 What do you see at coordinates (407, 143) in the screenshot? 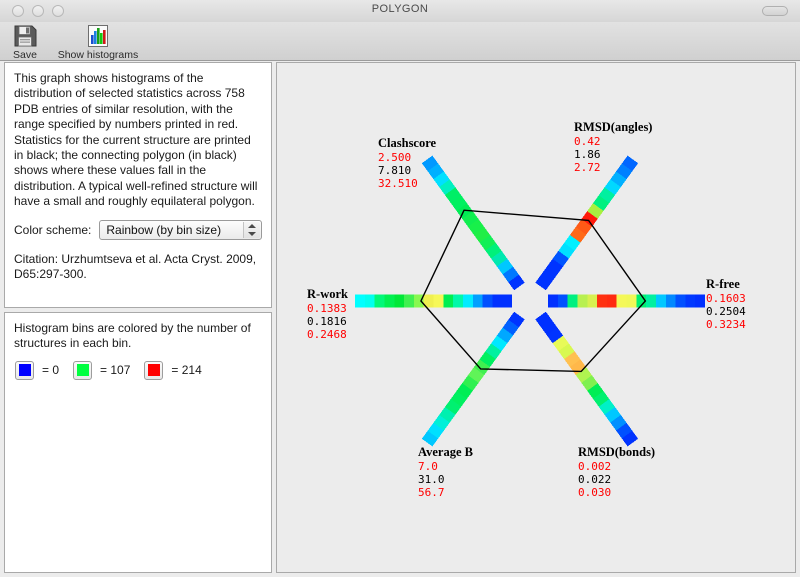
I see `axis-label-Clashscore: Clashscore` at bounding box center [407, 143].